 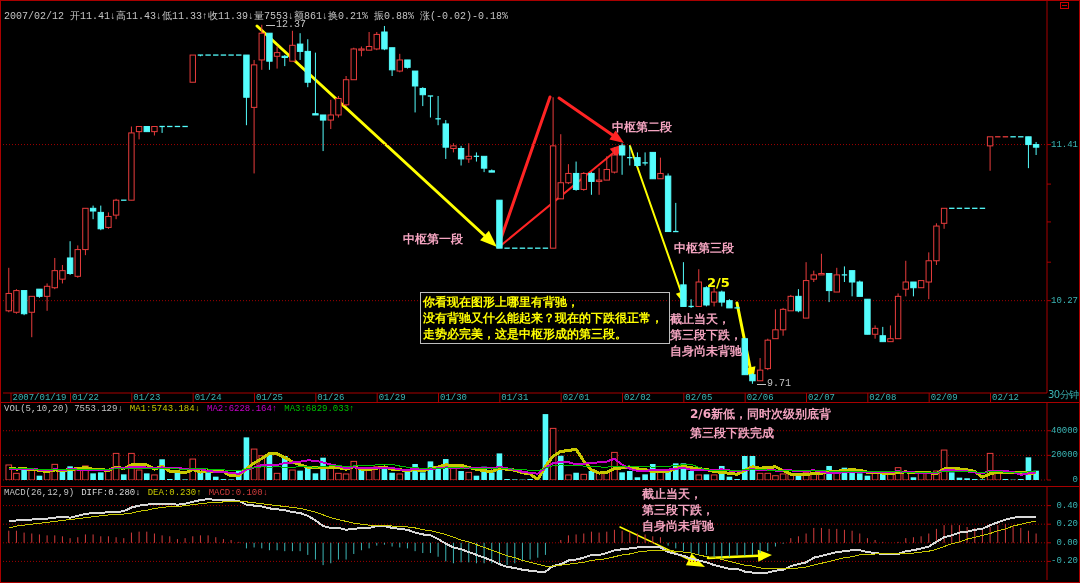 What do you see at coordinates (1075, 480) in the screenshot?
I see `y-tick-label: 0` at bounding box center [1075, 480].